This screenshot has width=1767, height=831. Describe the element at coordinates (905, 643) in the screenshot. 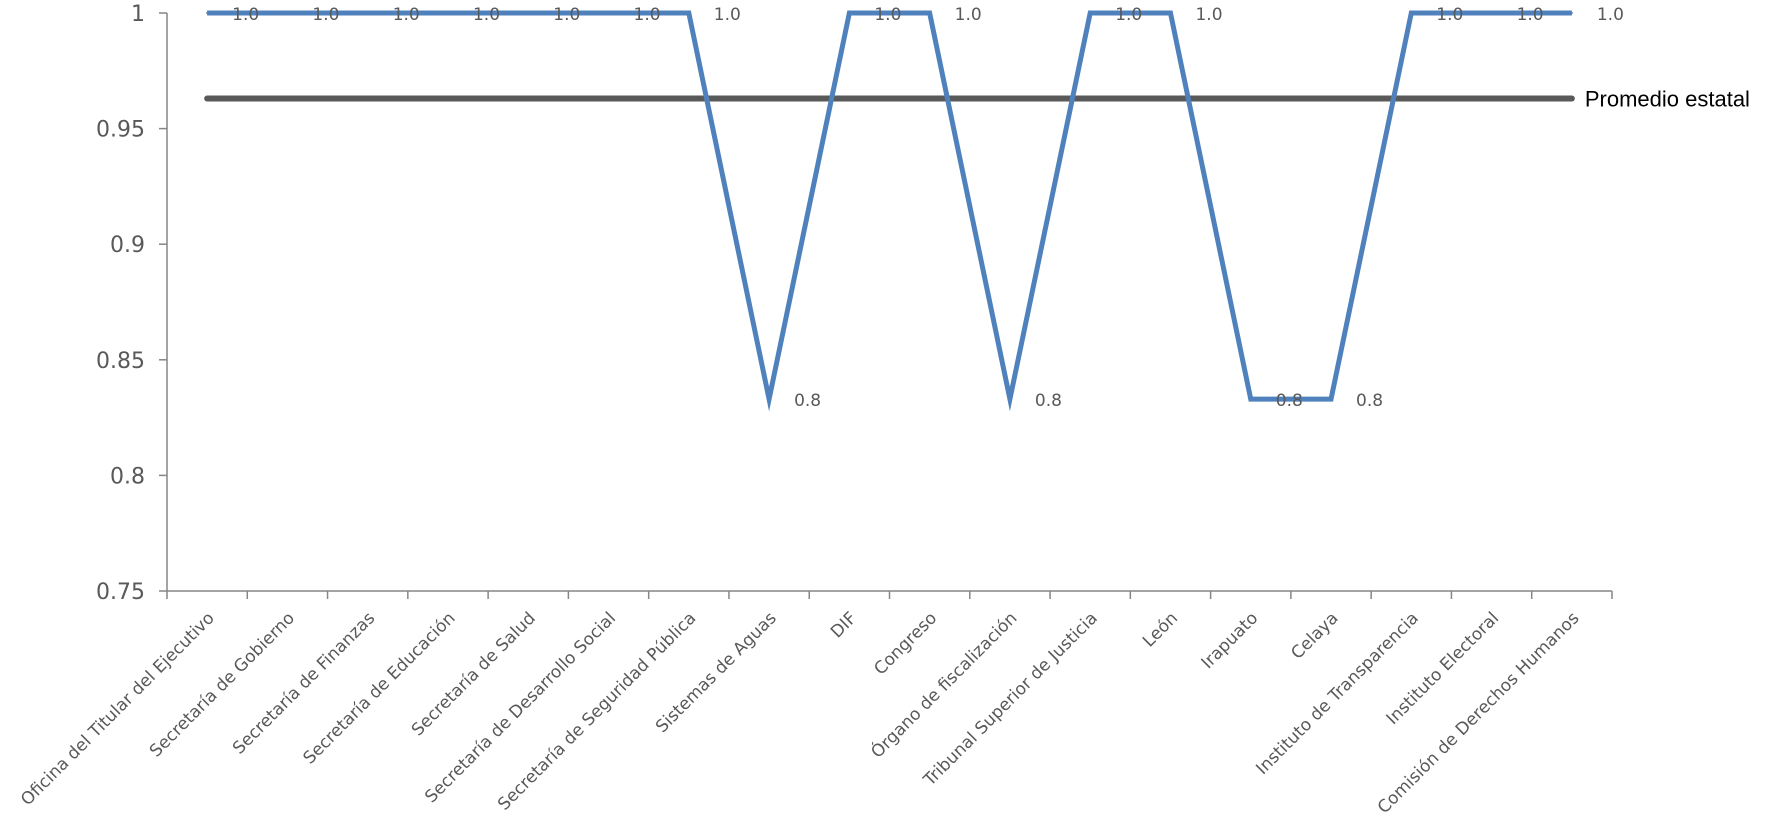

I see `x-tick-label: Congreso` at that location.